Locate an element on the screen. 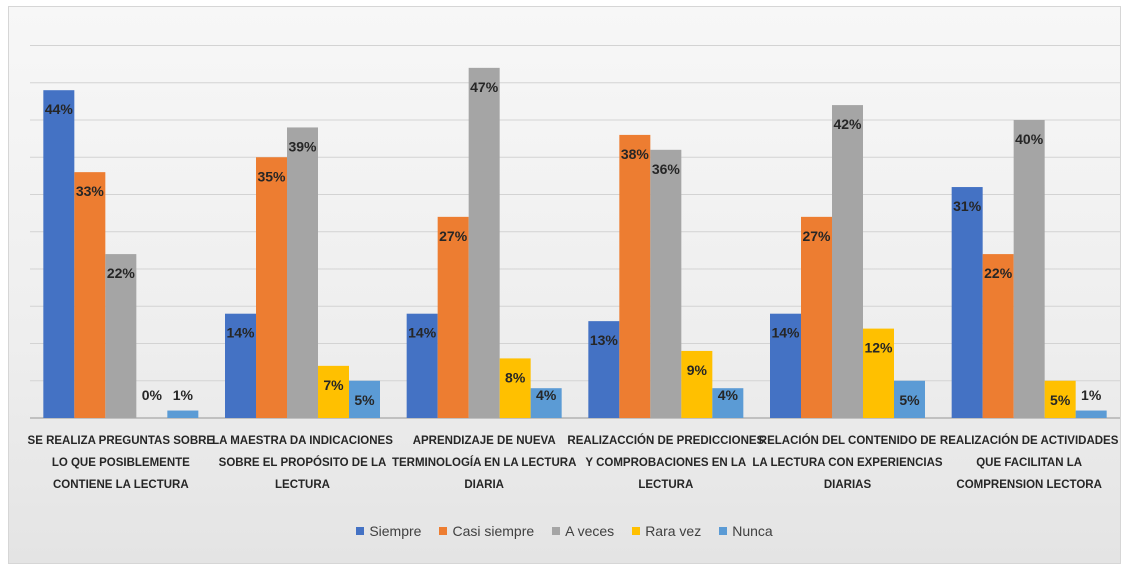 This screenshot has width=1129, height=570. legend-label: Siempre is located at coordinates (395, 531).